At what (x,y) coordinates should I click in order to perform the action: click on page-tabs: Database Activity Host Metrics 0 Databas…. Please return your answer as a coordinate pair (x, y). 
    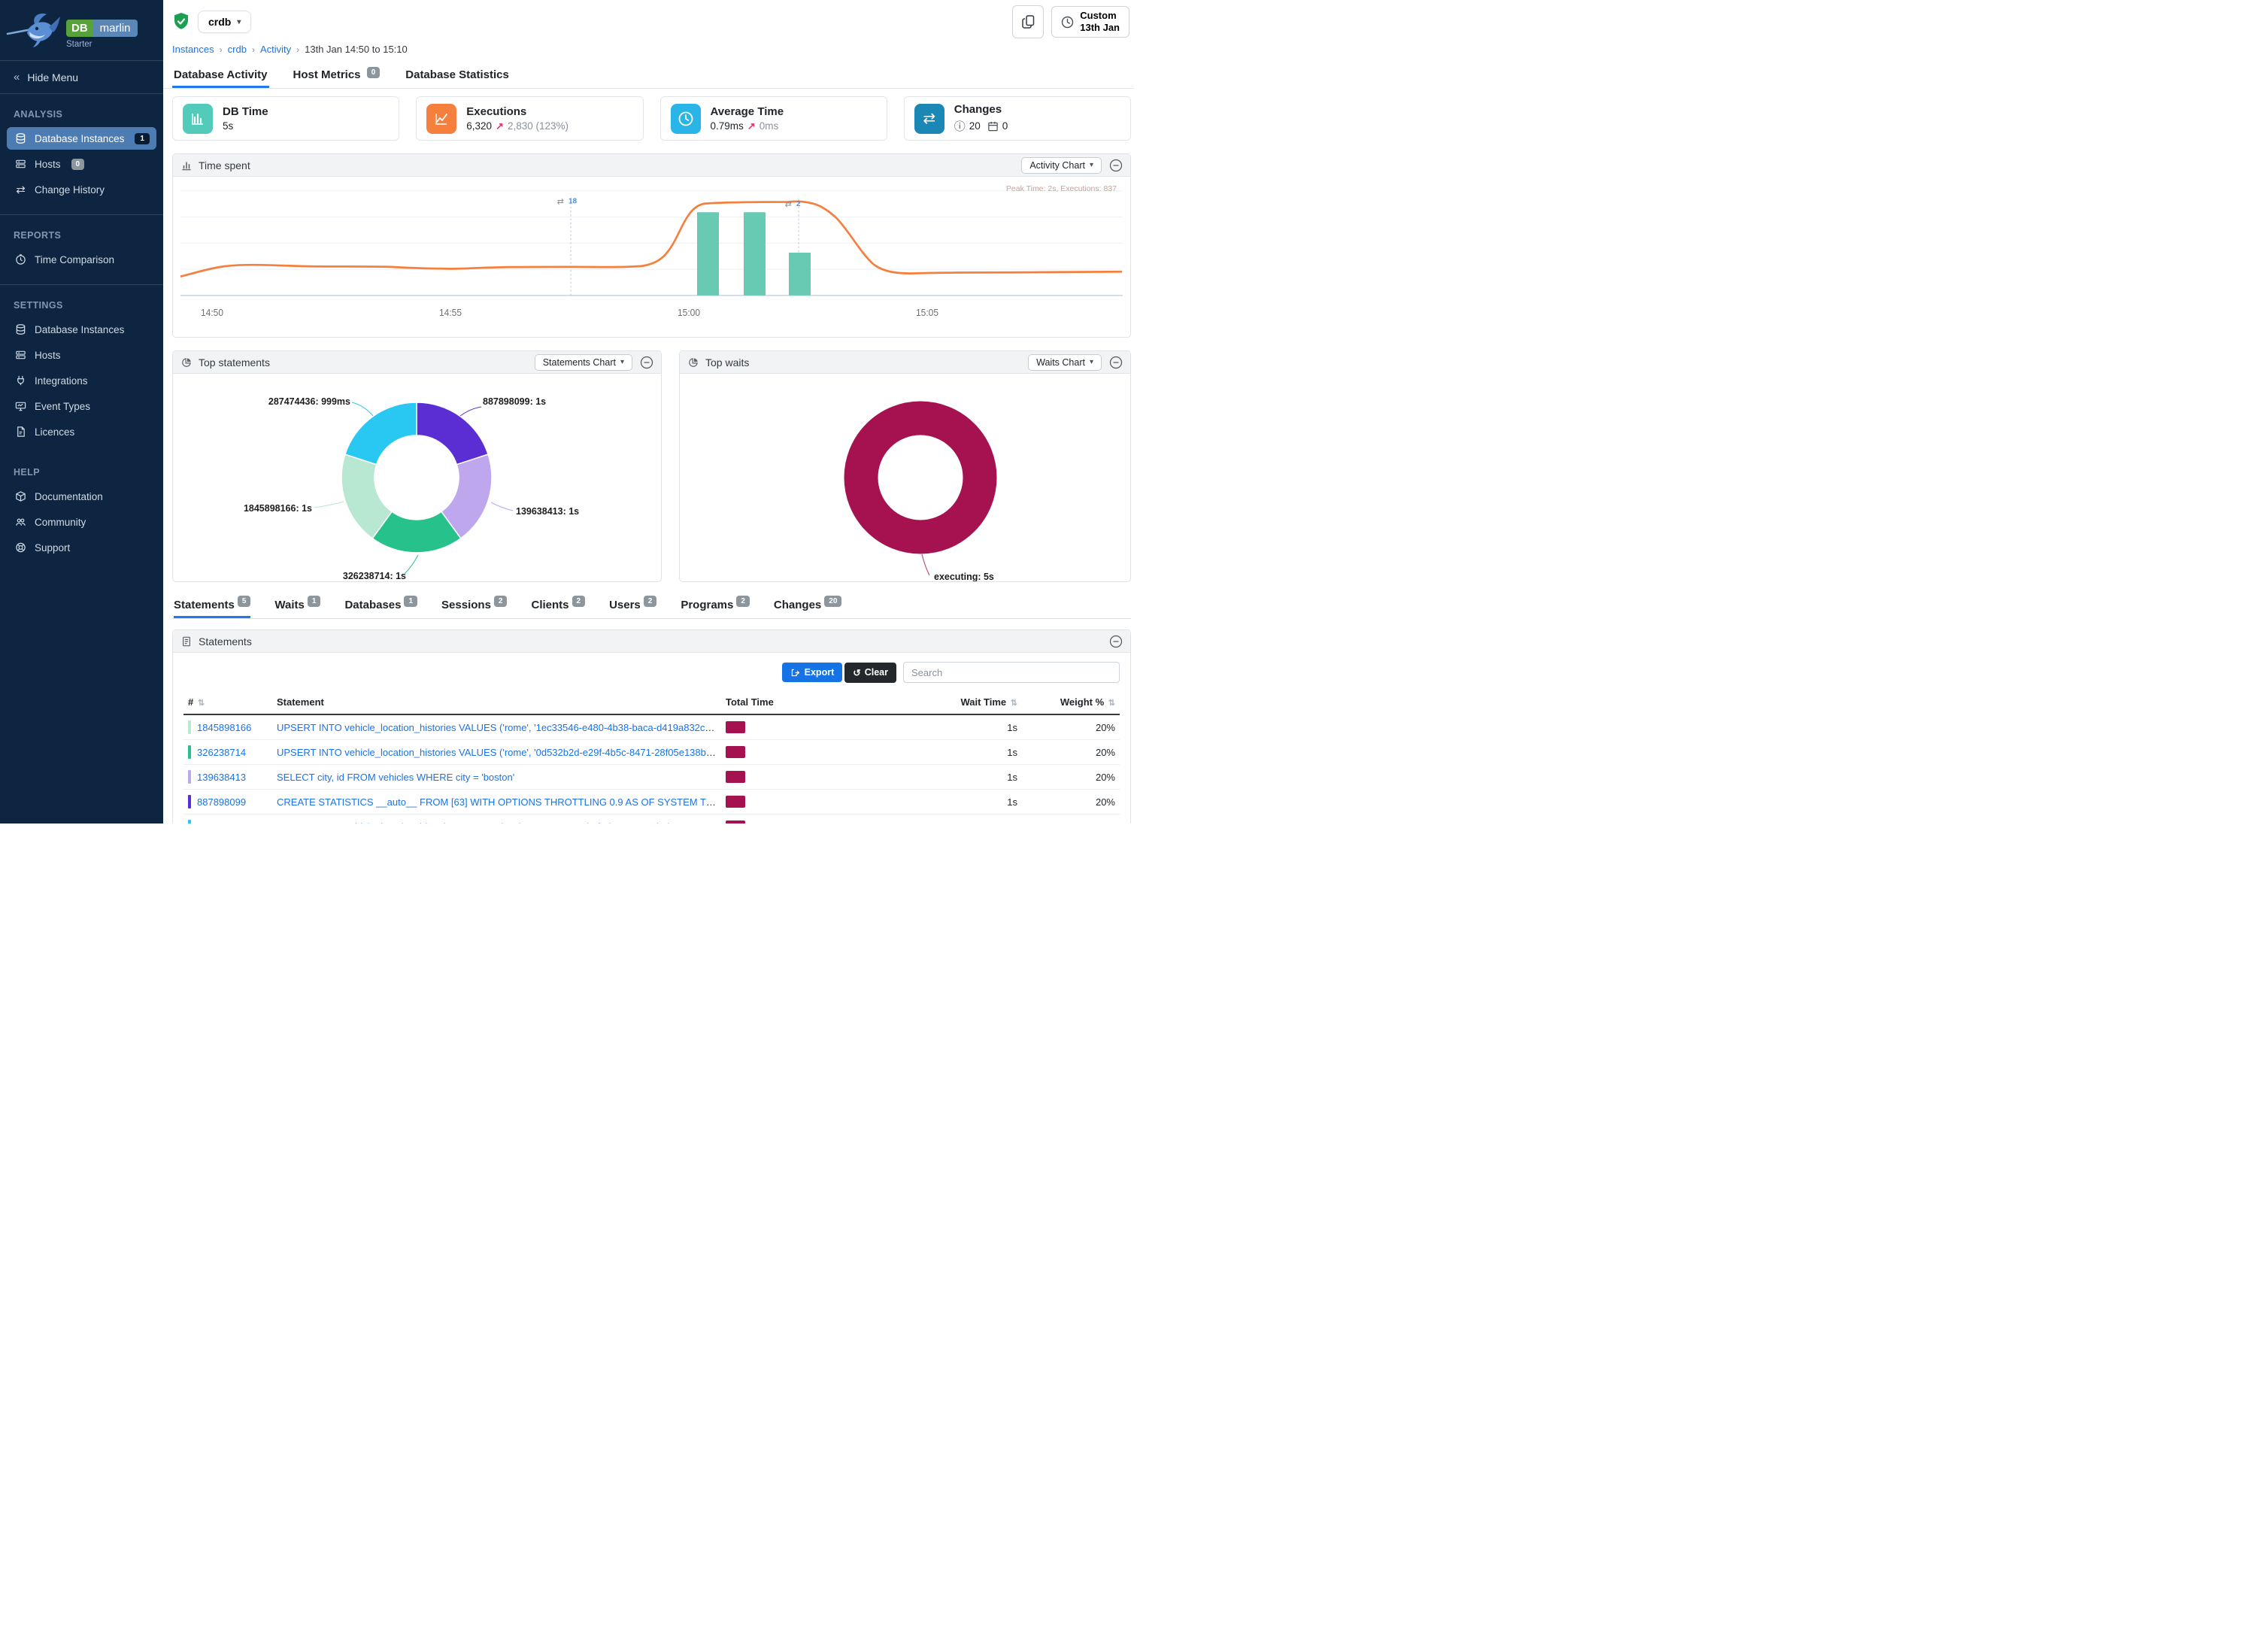
    Looking at the image, I should click on (648, 73).